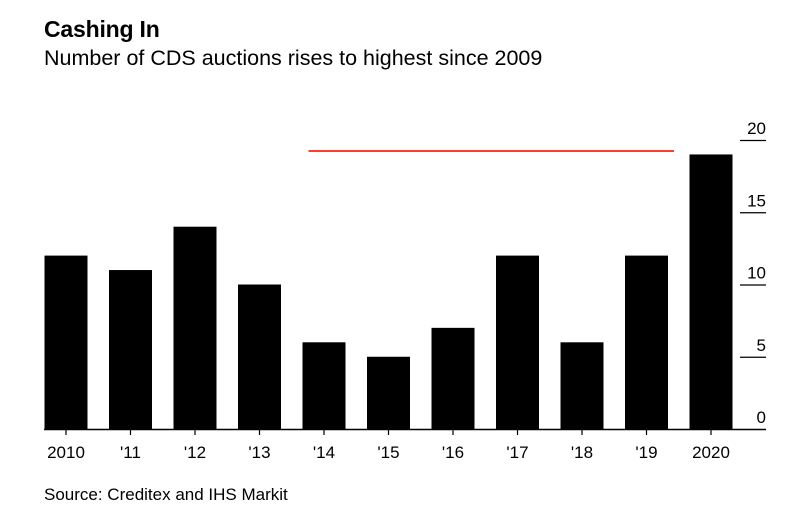 This screenshot has width=795, height=527. Describe the element at coordinates (259, 452) in the screenshot. I see `x-tick-label: '13` at that location.